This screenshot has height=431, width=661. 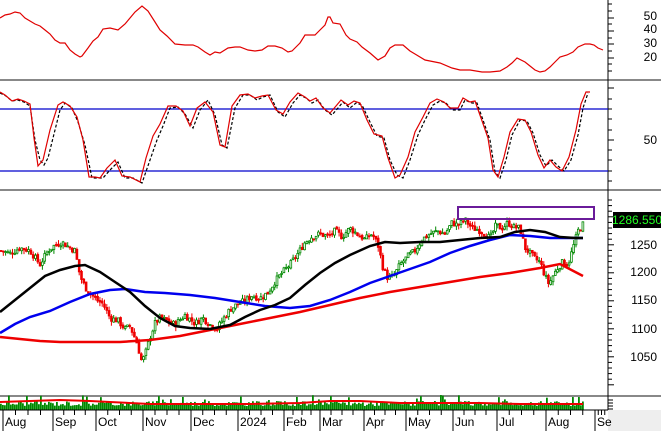 I want to click on month-label: Jun, so click(x=464, y=422).